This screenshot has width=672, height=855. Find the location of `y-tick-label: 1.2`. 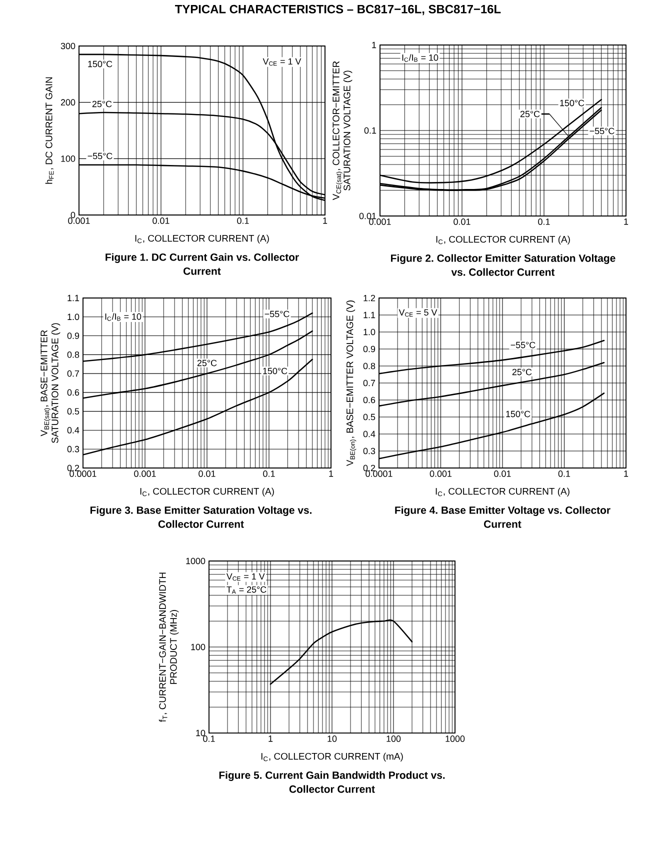

y-tick-label: 1.2 is located at coordinates (370, 298).